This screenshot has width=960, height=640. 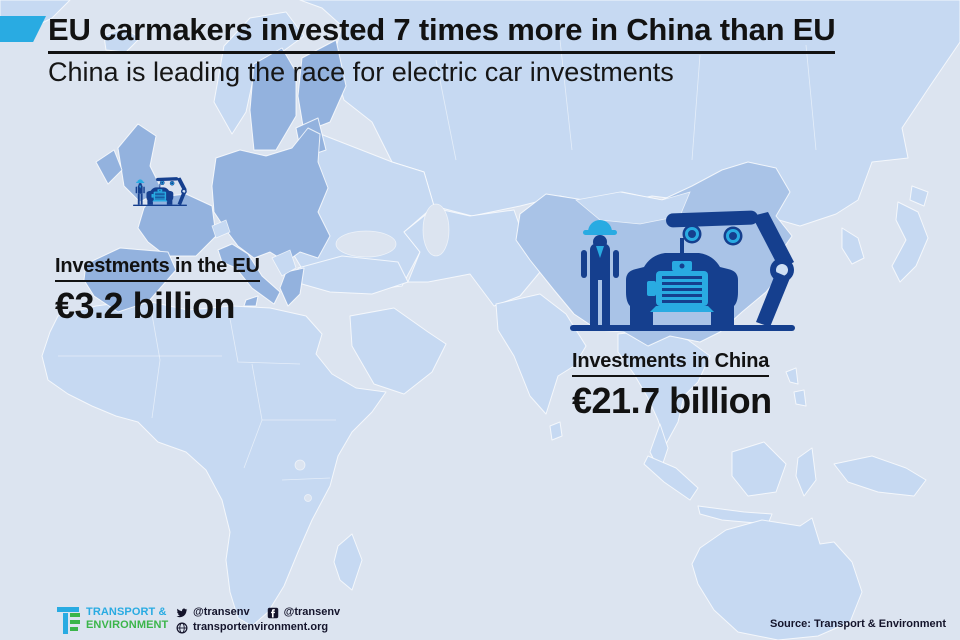 I want to click on twitter-bird-icon, so click(x=182, y=612).